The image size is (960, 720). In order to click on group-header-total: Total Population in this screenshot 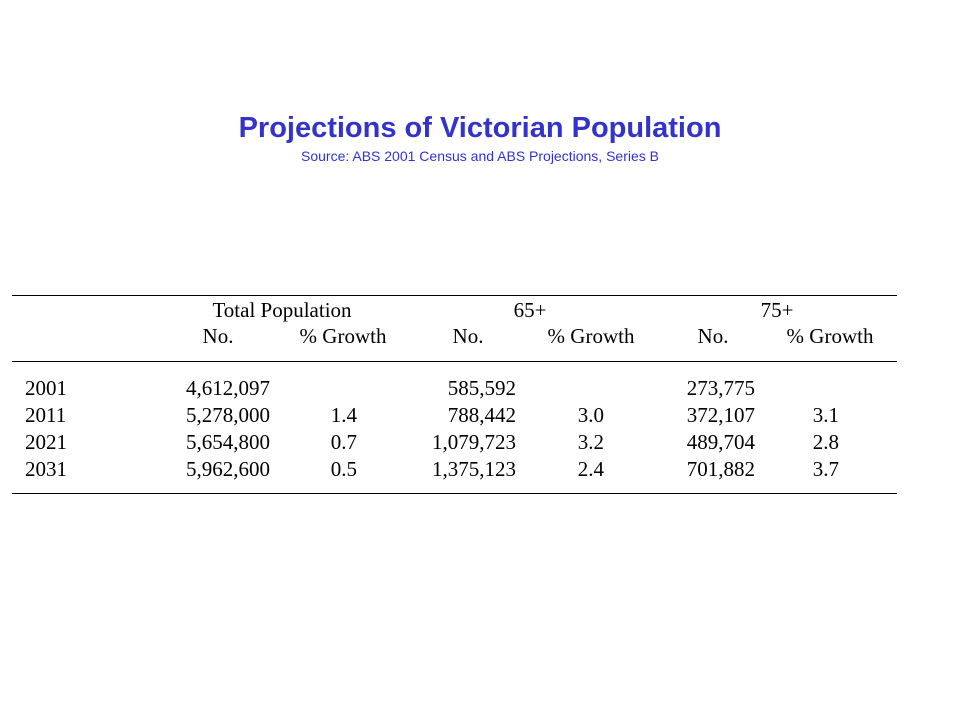, I will do `click(282, 310)`.